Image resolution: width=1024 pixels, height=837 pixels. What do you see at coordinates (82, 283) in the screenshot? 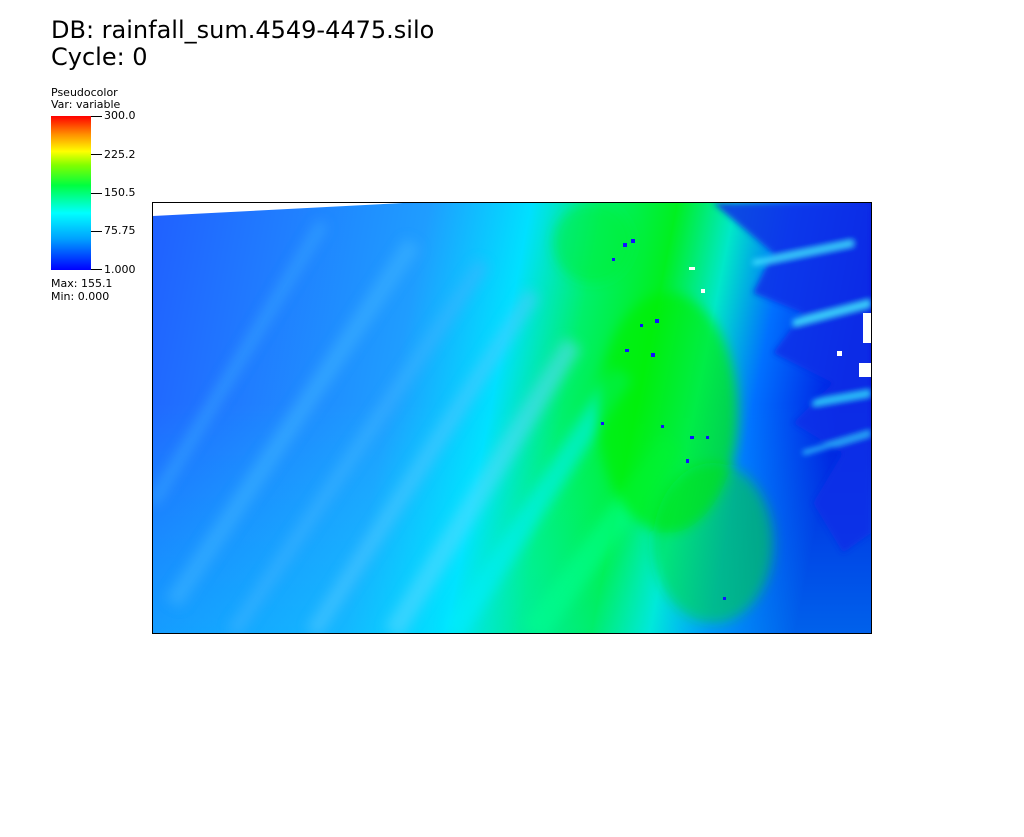
I see `legend-max: Max: 155.1` at bounding box center [82, 283].